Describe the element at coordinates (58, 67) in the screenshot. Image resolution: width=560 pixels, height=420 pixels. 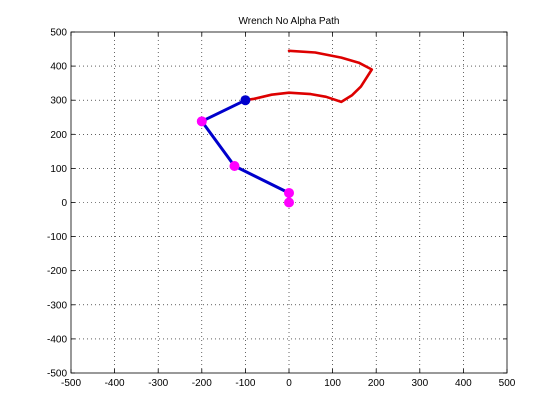
I see `y-tick-label: 400` at that location.